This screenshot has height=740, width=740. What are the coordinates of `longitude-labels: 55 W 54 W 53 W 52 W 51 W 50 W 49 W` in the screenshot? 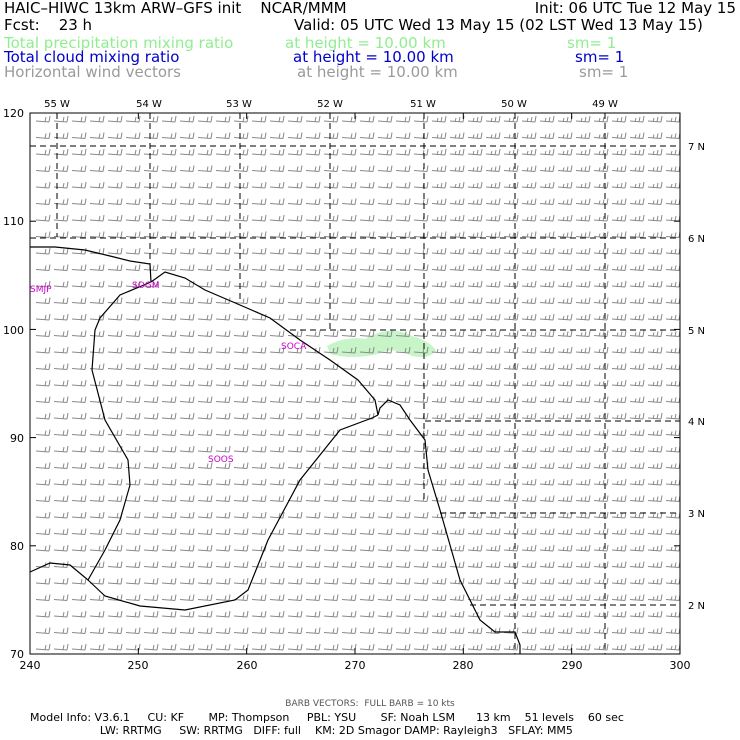 It's located at (331, 104).